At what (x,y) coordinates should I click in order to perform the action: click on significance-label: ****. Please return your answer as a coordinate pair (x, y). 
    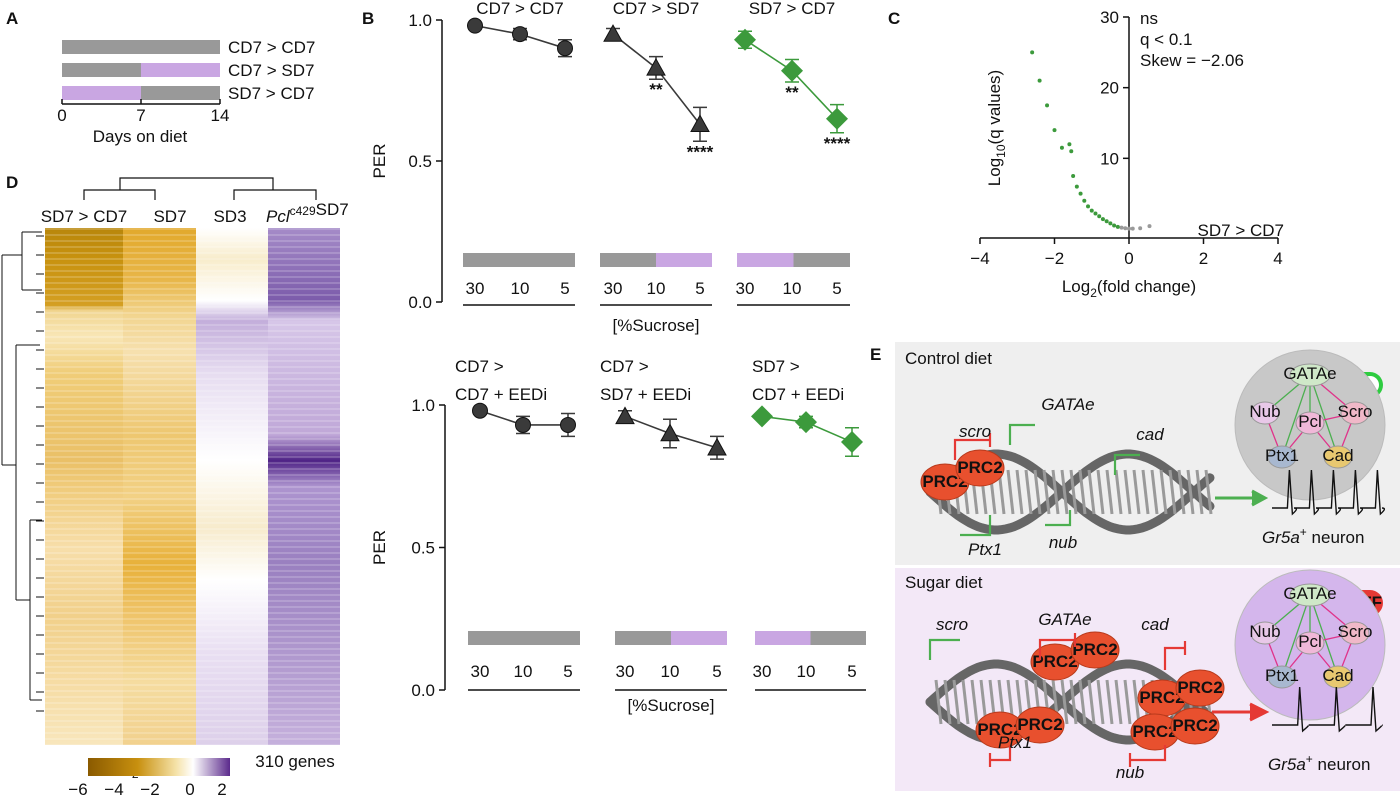
    Looking at the image, I should click on (837, 143).